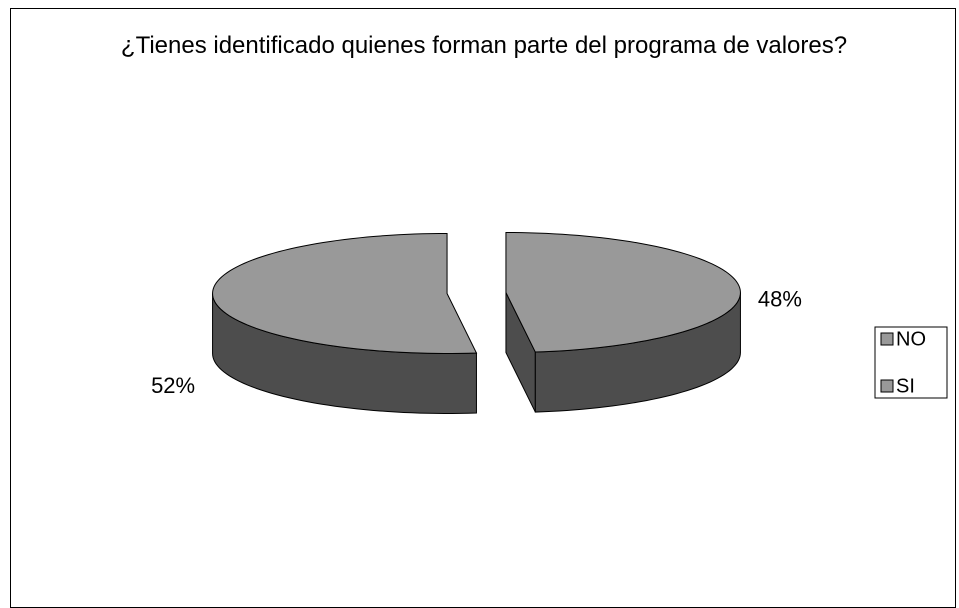 This screenshot has height=608, width=959. Describe the element at coordinates (911, 339) in the screenshot. I see `legend-label: NO` at that location.